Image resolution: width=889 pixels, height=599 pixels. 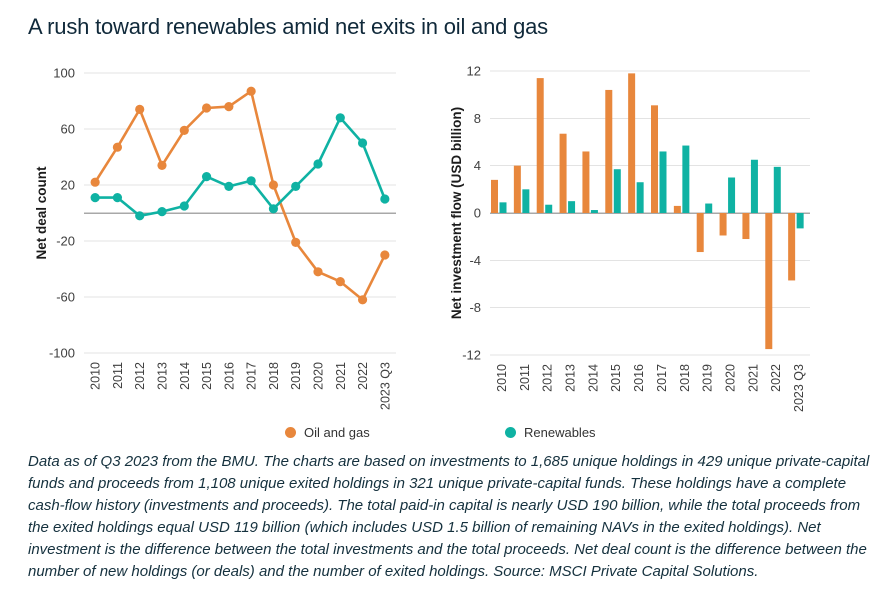 I want to click on legend-item-renewables: Renewables, so click(x=550, y=432).